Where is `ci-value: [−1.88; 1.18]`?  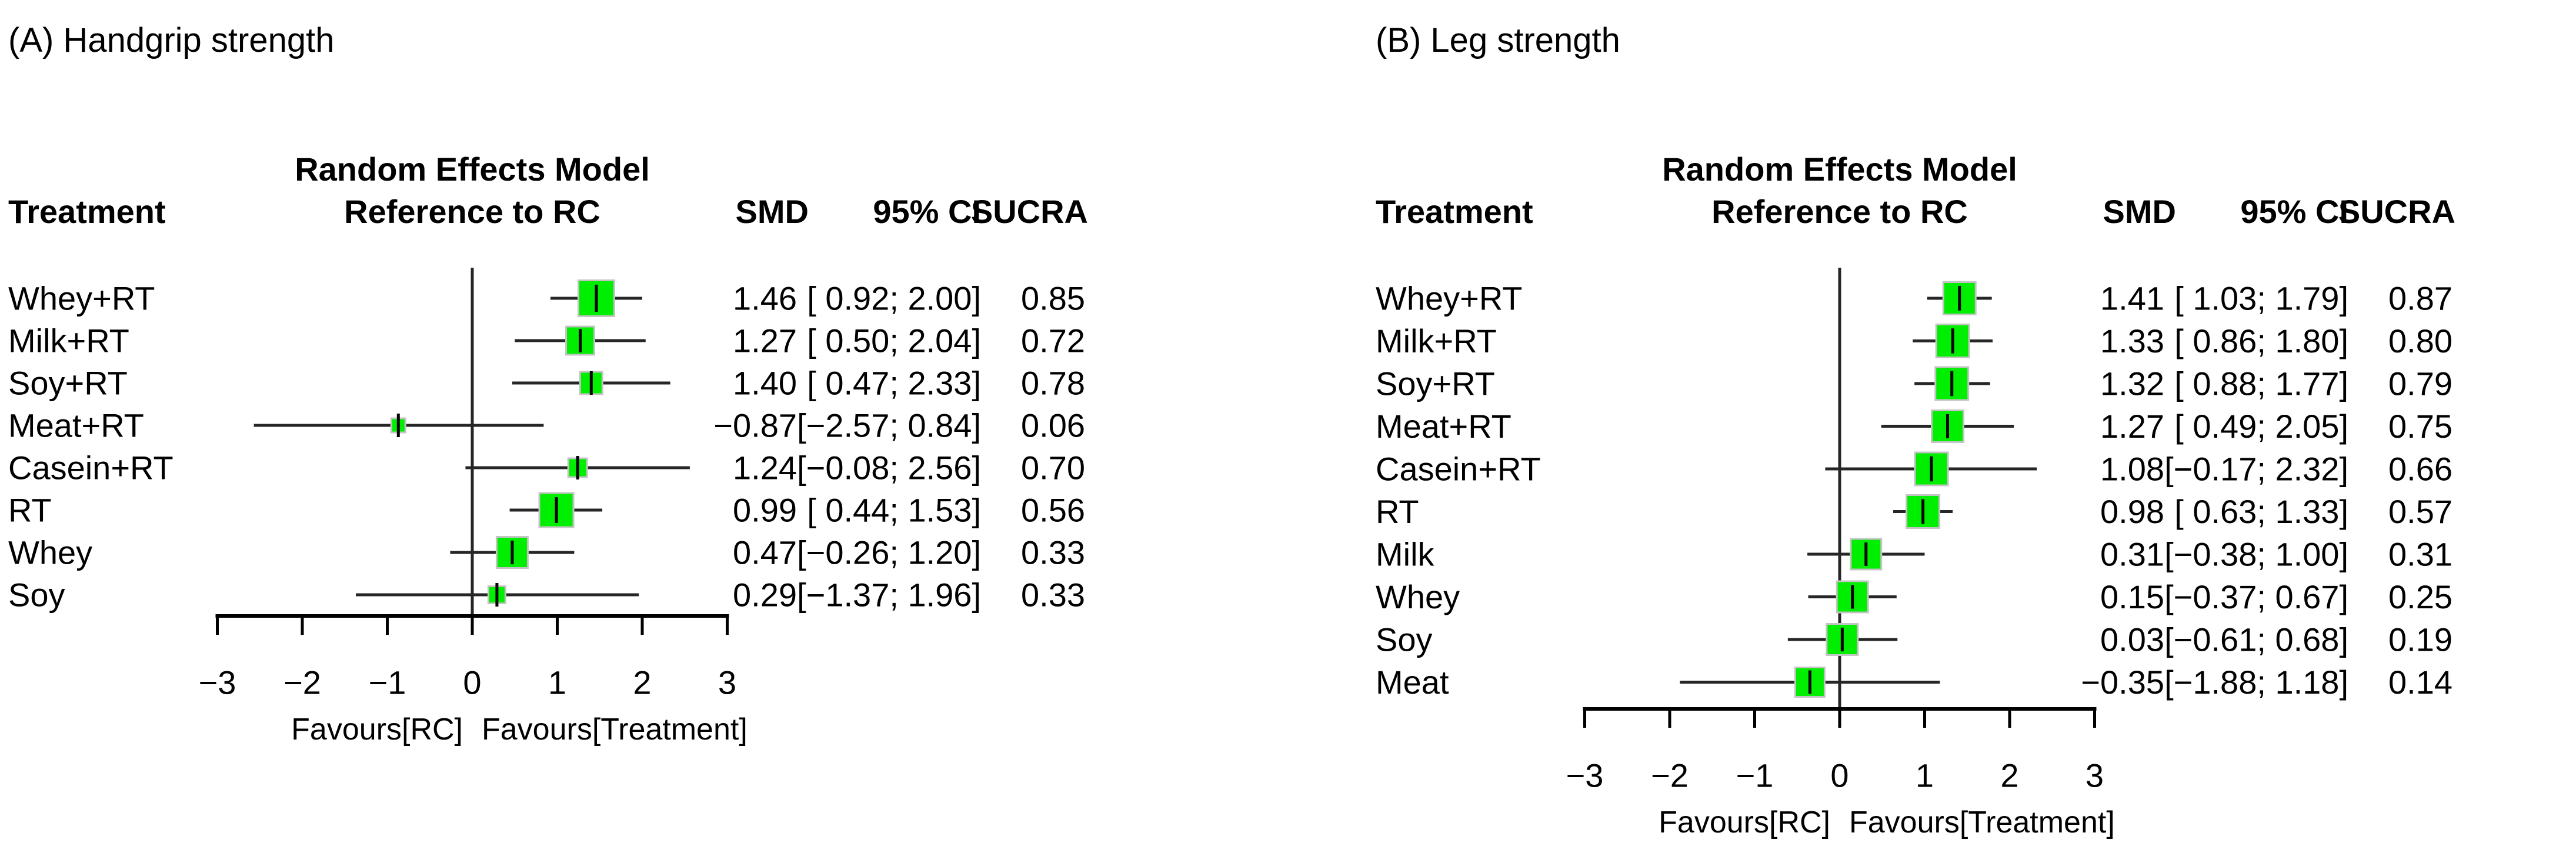 ci-value: [−1.88; 1.18] is located at coordinates (2256, 683).